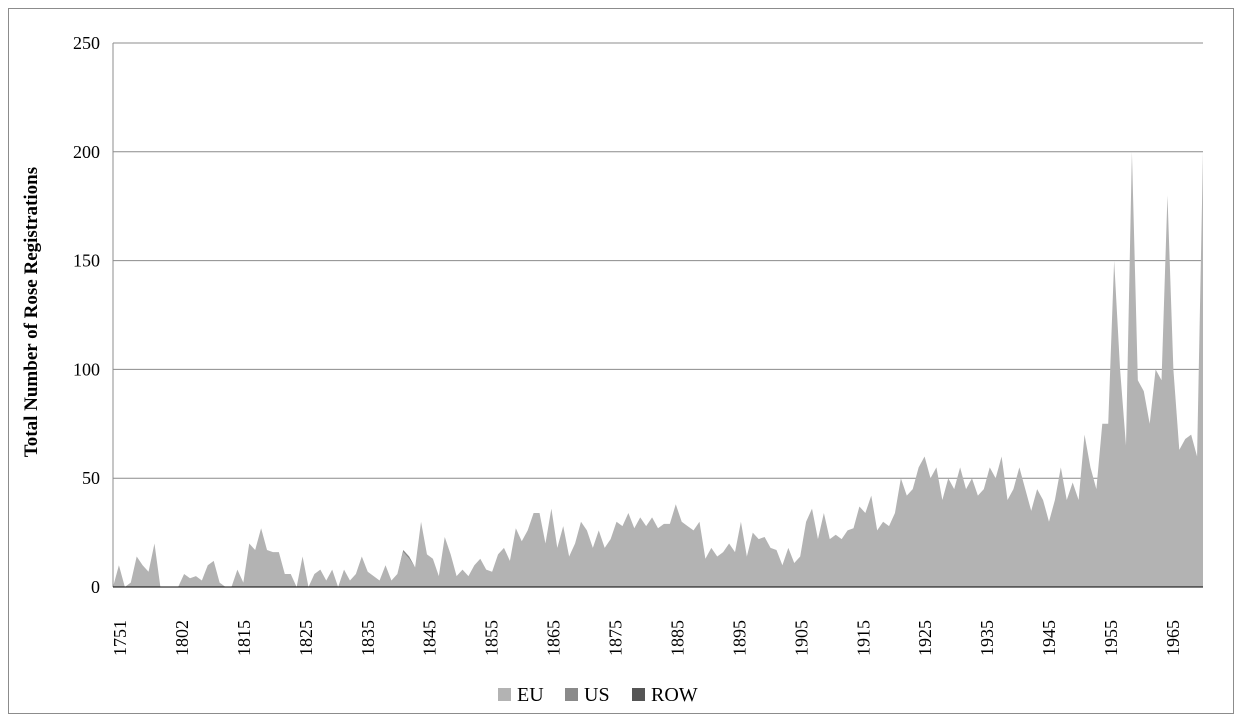 The height and width of the screenshot is (719, 1238). I want to click on x-tick-label: 1925, so click(925, 638).